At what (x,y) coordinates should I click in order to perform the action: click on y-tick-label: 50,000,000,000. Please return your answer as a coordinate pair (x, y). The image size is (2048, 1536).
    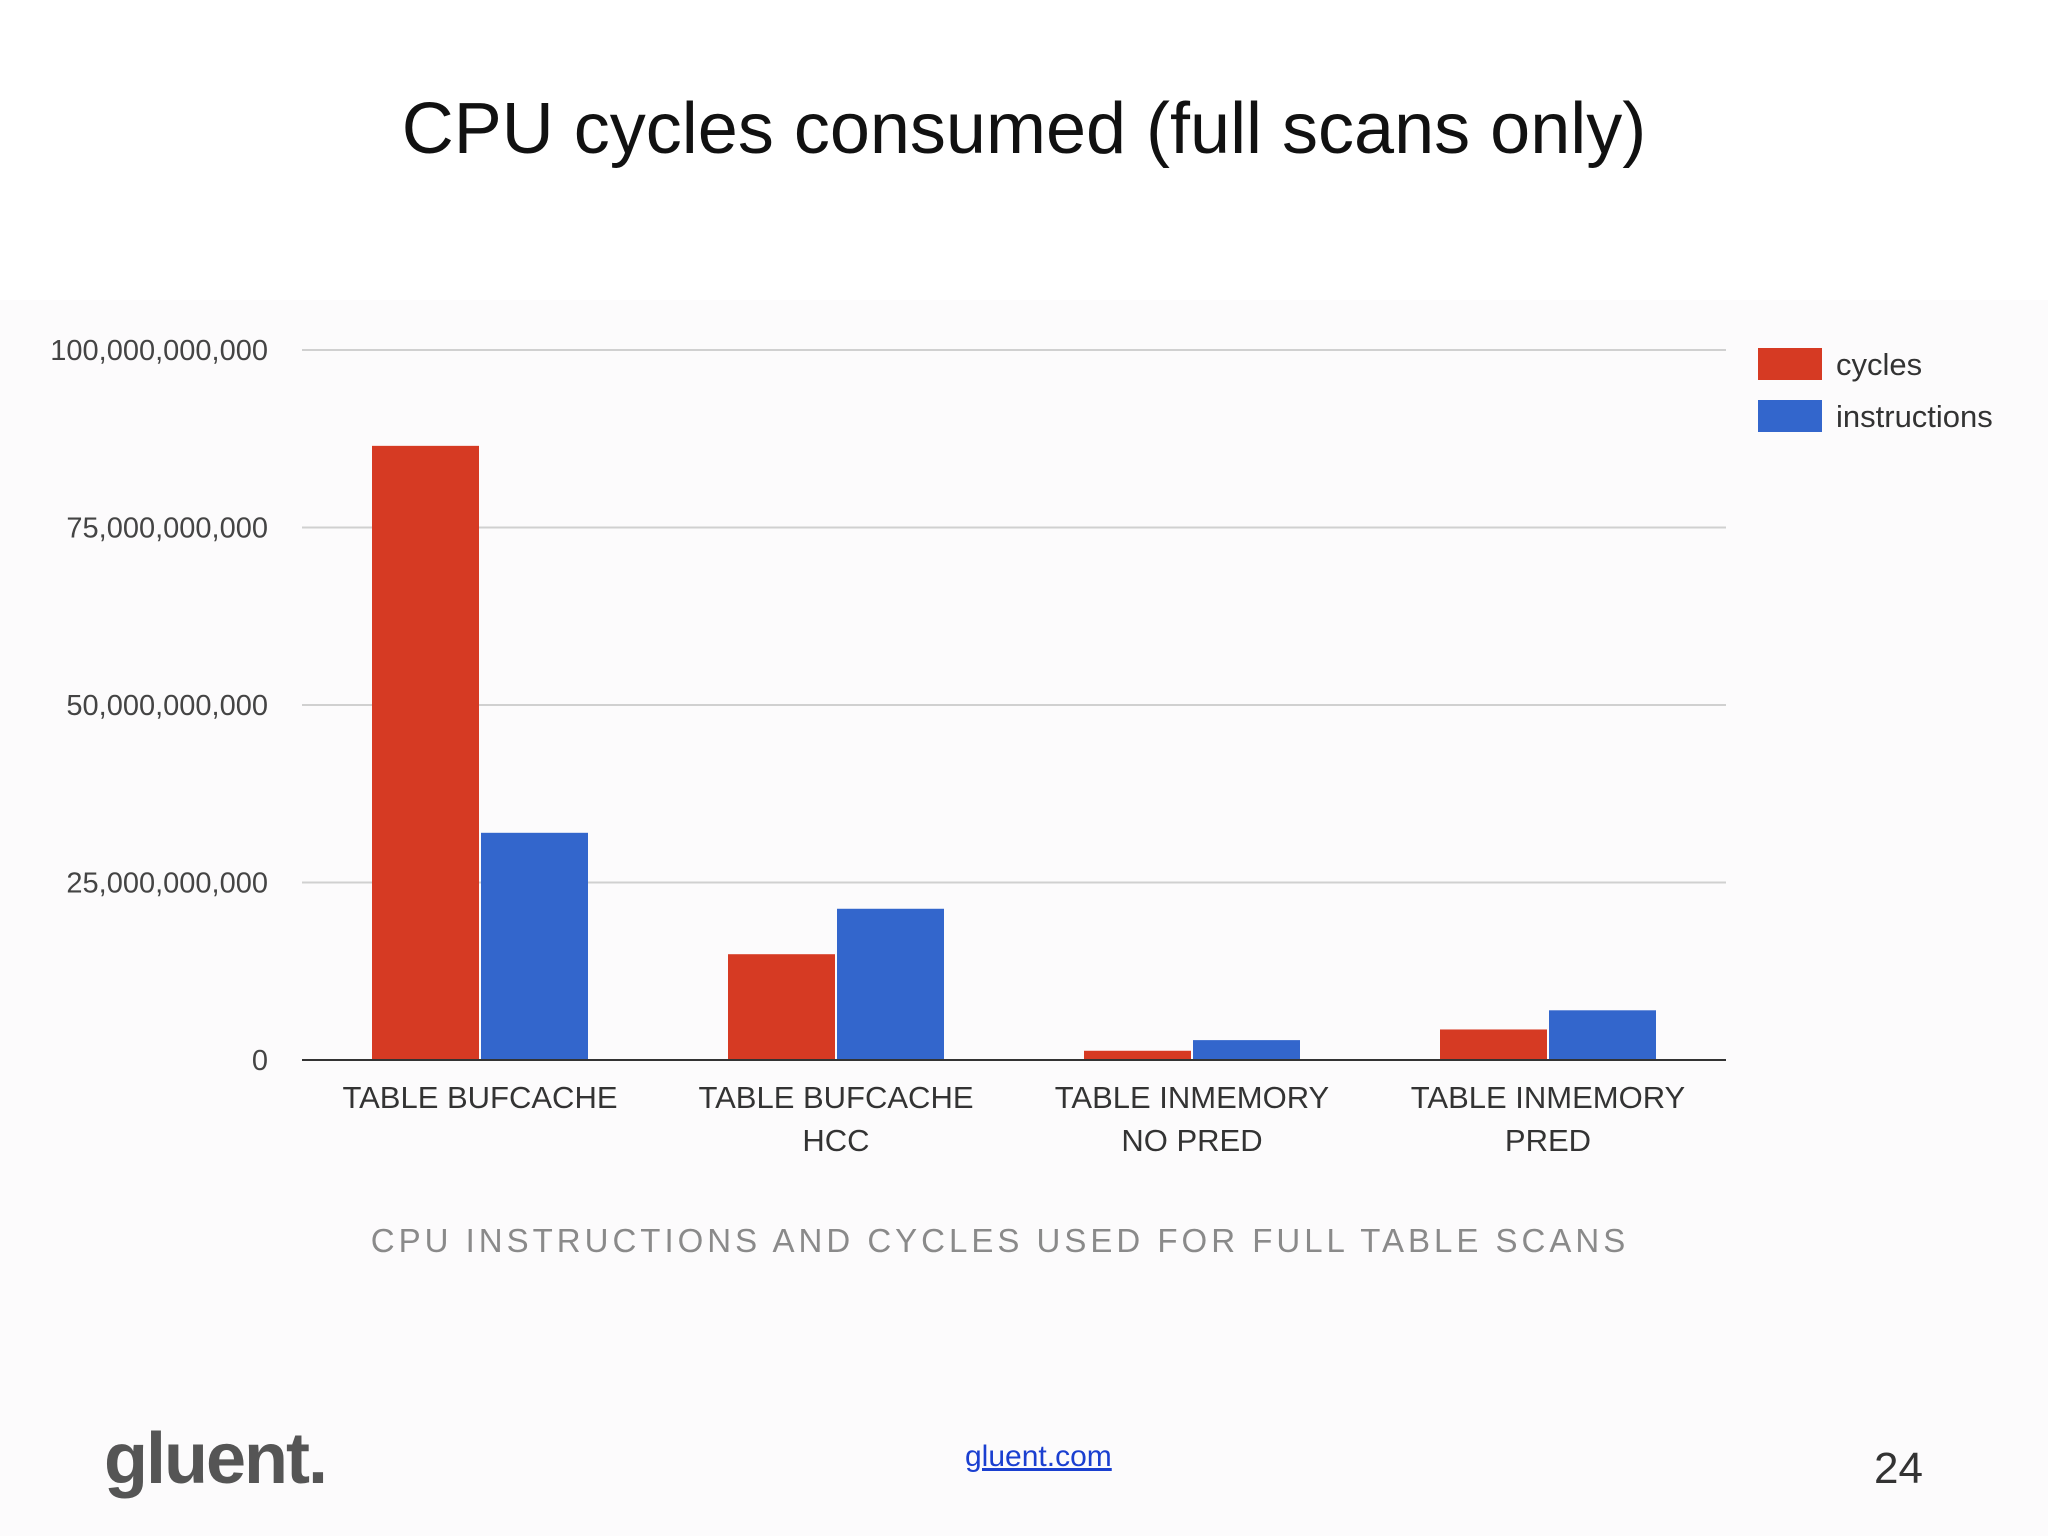
    Looking at the image, I should click on (167, 706).